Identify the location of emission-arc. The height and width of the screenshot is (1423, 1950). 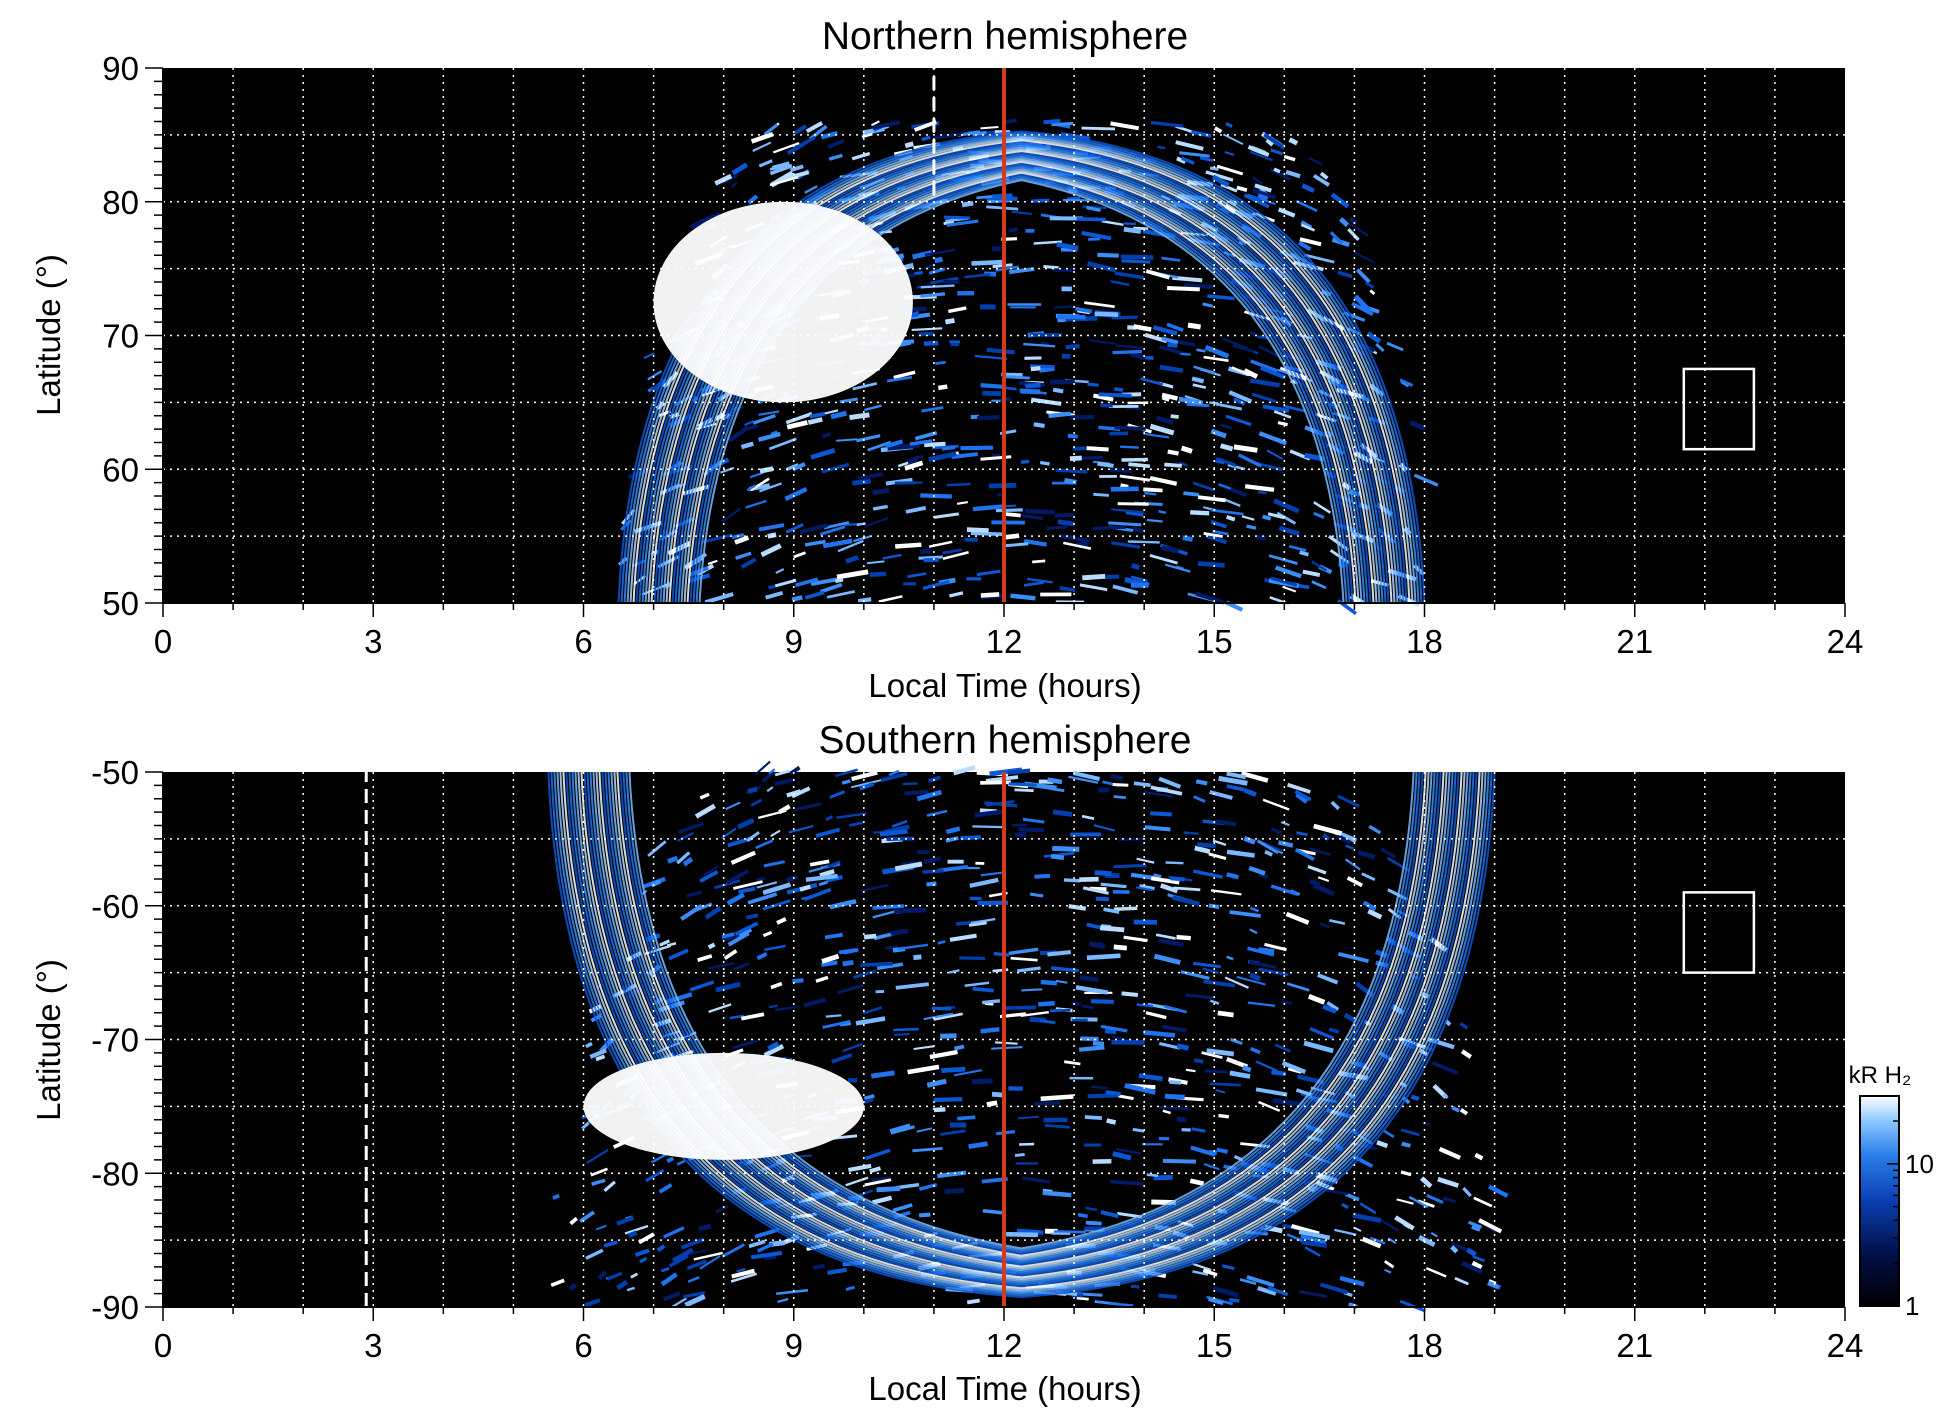
(1021, 387).